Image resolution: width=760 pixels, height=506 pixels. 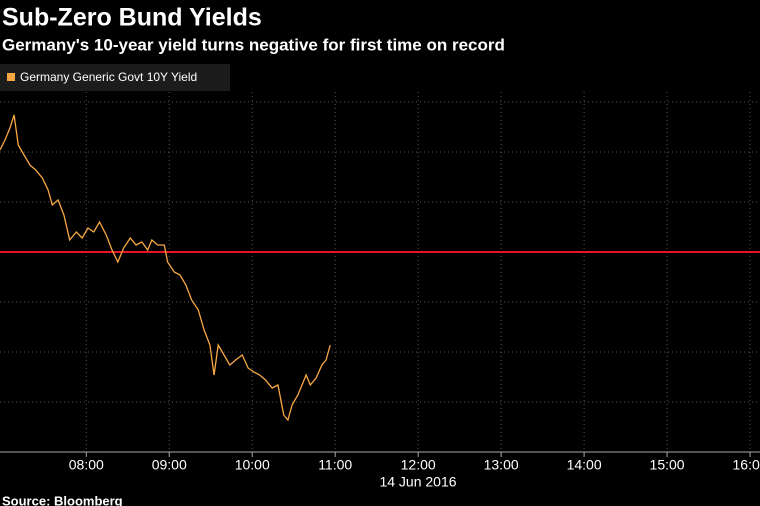 I want to click on x-tick-label: 15:00, so click(x=667, y=465).